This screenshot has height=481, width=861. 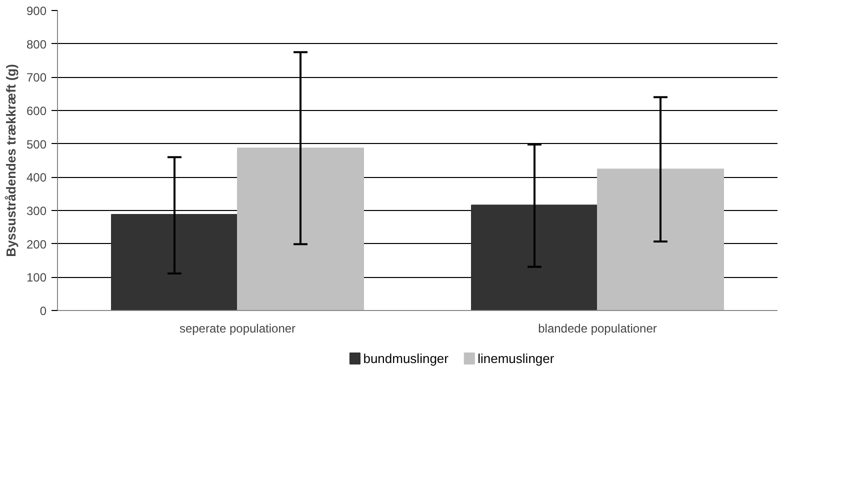 What do you see at coordinates (36, 111) in the screenshot?
I see `y-tick-label: 600` at bounding box center [36, 111].